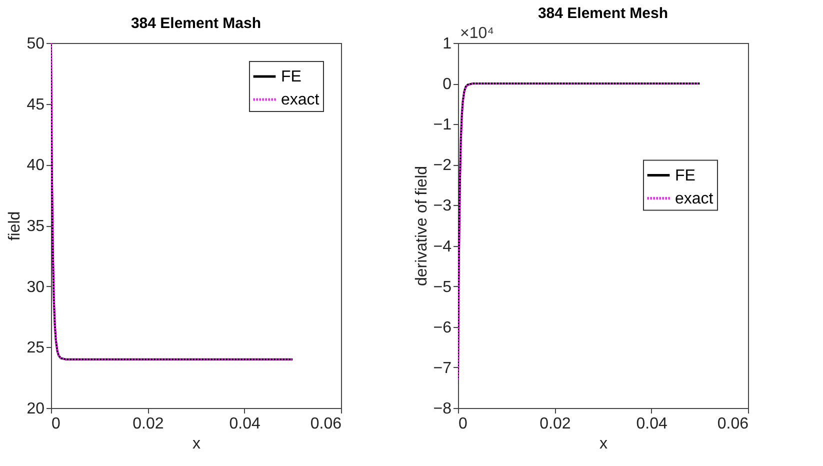 The image size is (823, 466). What do you see at coordinates (447, 85) in the screenshot?
I see `y-tick-label: 0` at bounding box center [447, 85].